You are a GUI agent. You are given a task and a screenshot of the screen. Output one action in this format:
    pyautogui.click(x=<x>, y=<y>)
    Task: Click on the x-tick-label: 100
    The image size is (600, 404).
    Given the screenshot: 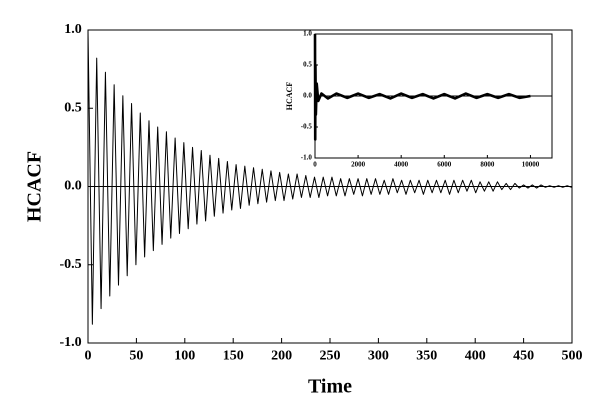 What is the action you would take?
    pyautogui.click(x=184, y=356)
    